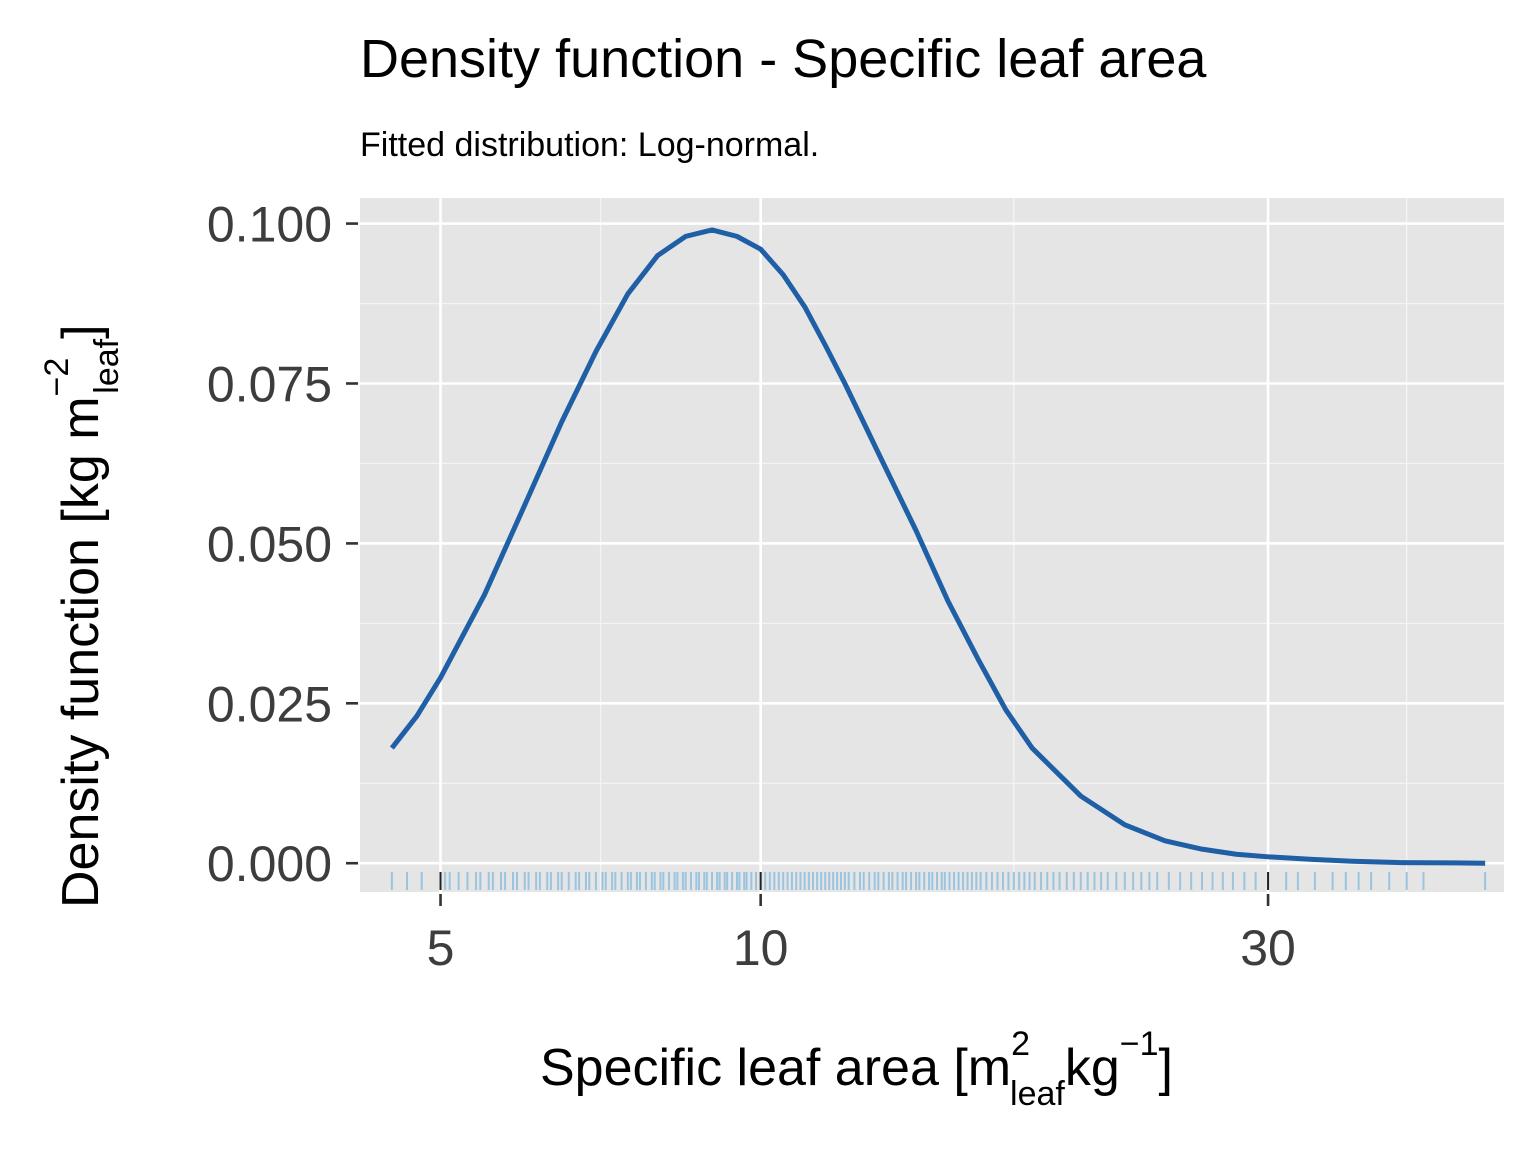  I want to click on x-axis-label-sup2: −1, so click(1139, 1044).